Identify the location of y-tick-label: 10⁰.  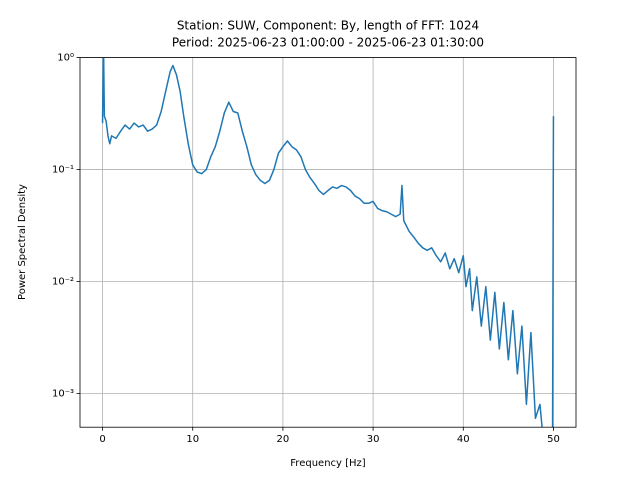
(65, 58).